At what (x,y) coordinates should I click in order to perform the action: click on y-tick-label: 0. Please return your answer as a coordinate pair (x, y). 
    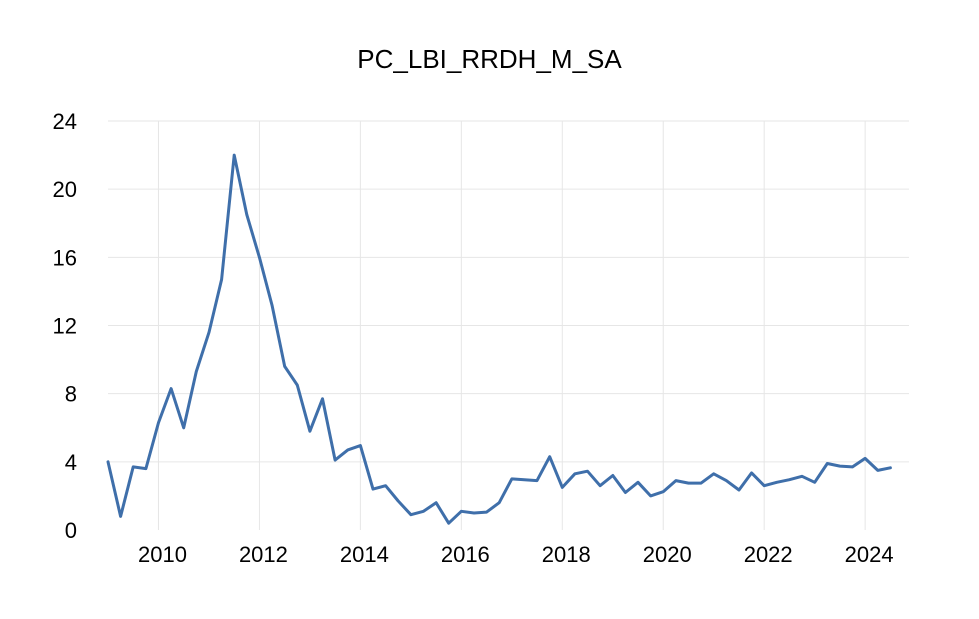
    Looking at the image, I should click on (71, 530).